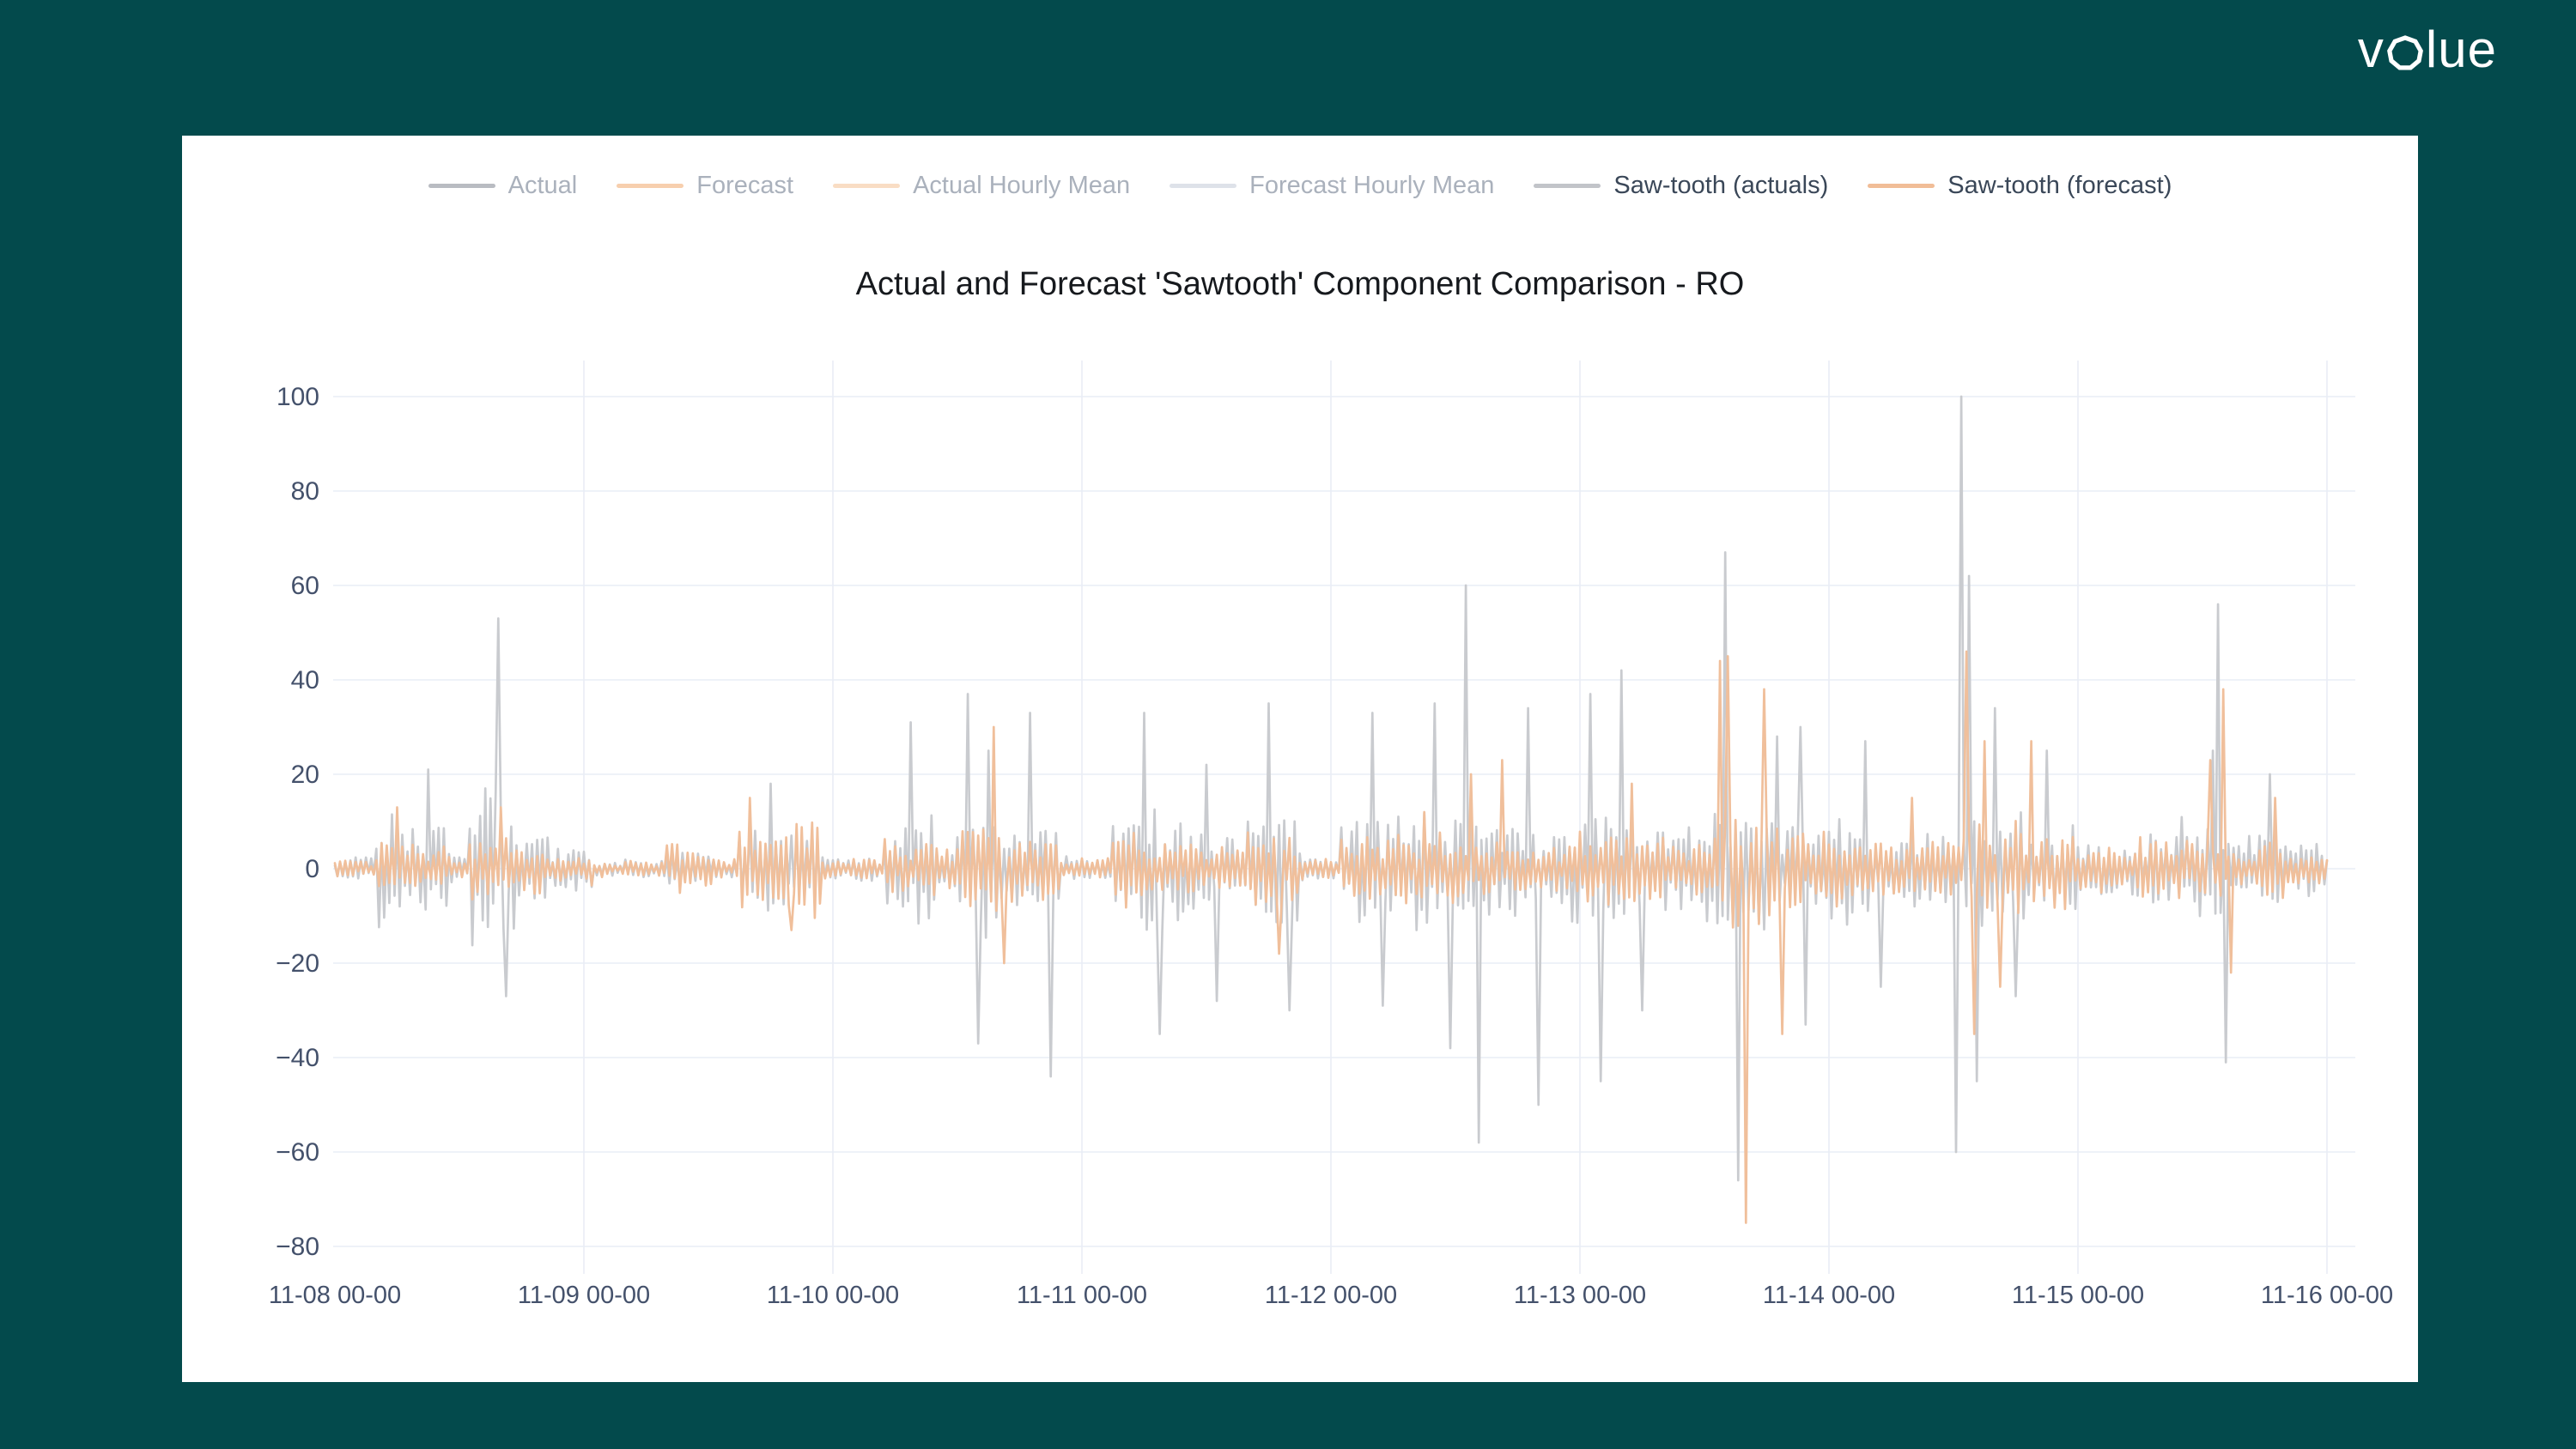 The height and width of the screenshot is (1449, 2576). I want to click on legend-swatch-sawtooth-actuals, so click(1568, 186).